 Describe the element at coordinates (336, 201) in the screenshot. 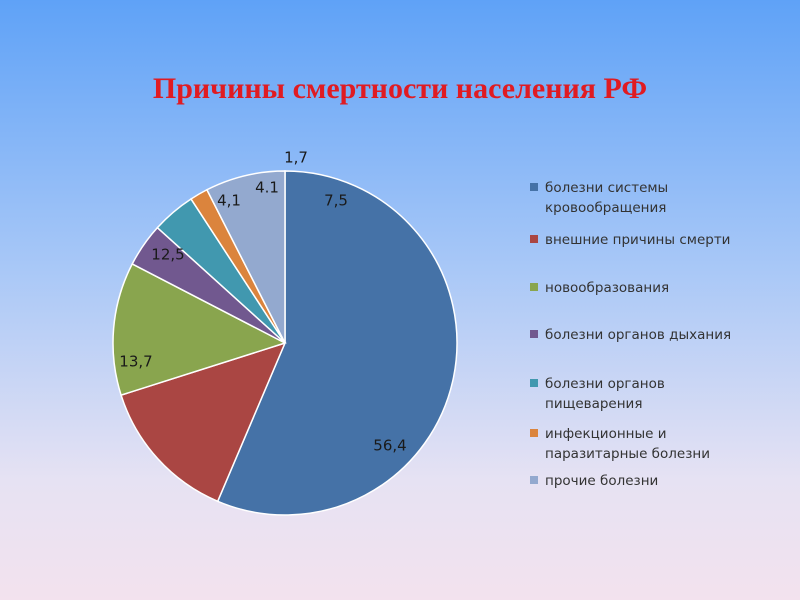

I see `slice-value-label: 7,5` at that location.